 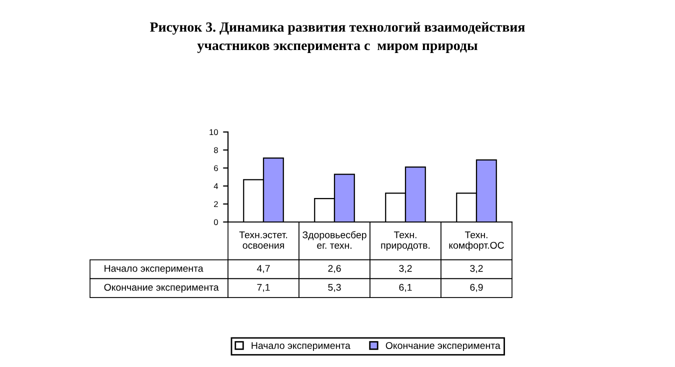 What do you see at coordinates (334, 269) in the screenshot?
I see `data-label: 2,6` at bounding box center [334, 269].